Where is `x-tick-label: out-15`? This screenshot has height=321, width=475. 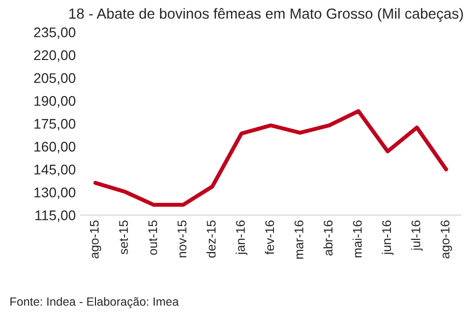
x-tick-label: out-15 is located at coordinates (153, 237).